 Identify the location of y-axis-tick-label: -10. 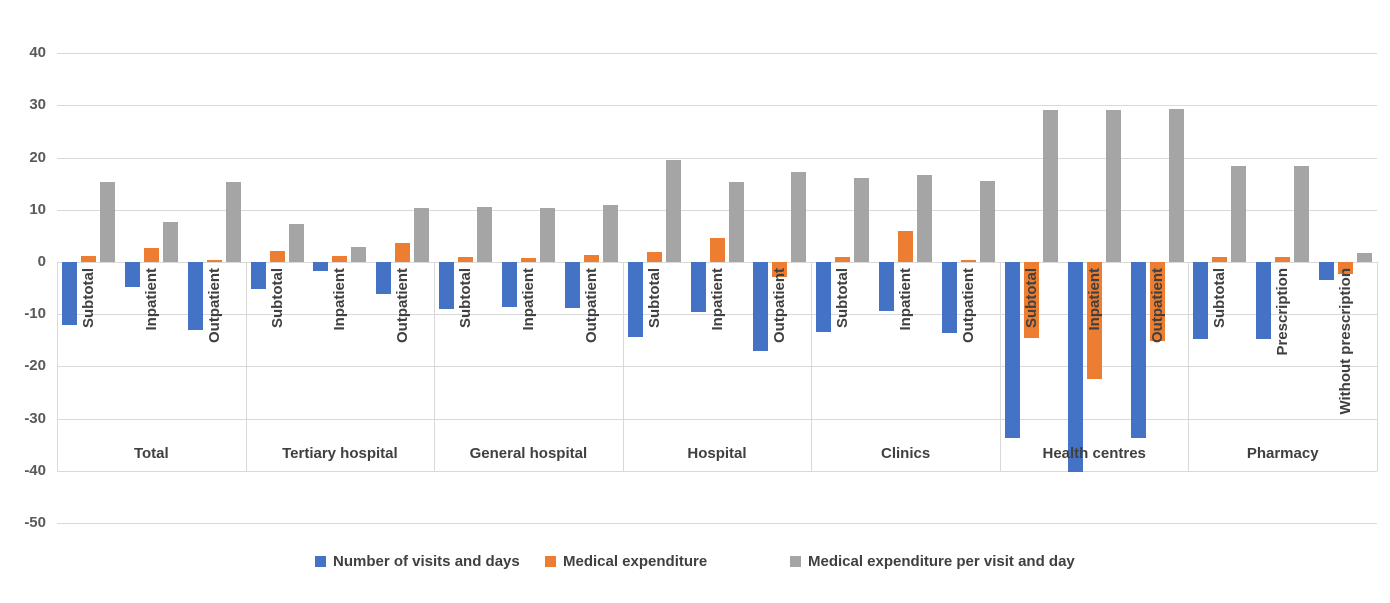
(35, 314).